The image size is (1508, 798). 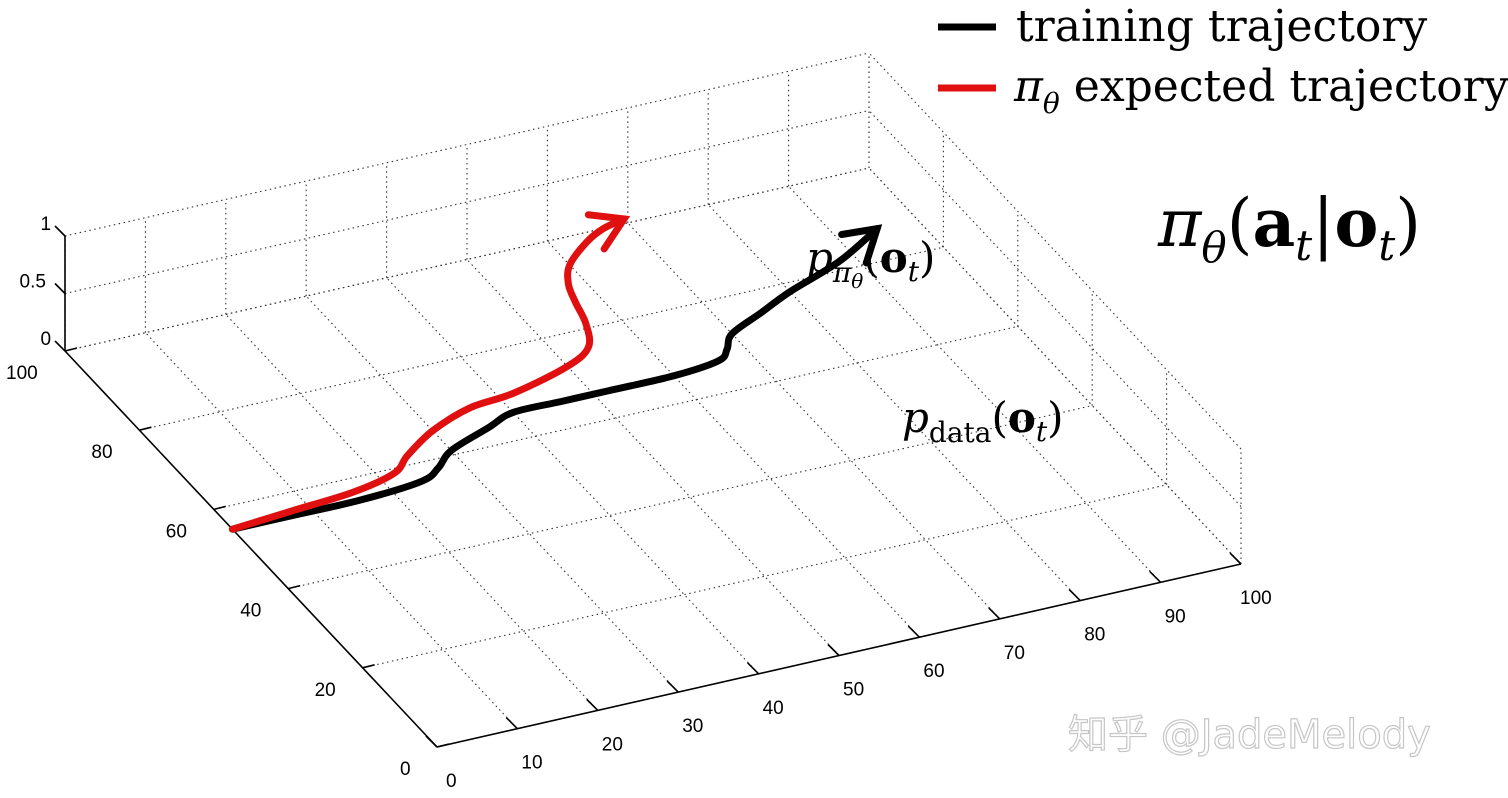 What do you see at coordinates (935, 341) in the screenshot?
I see `labels-layer: pπθ(ot) pdata(ot)` at bounding box center [935, 341].